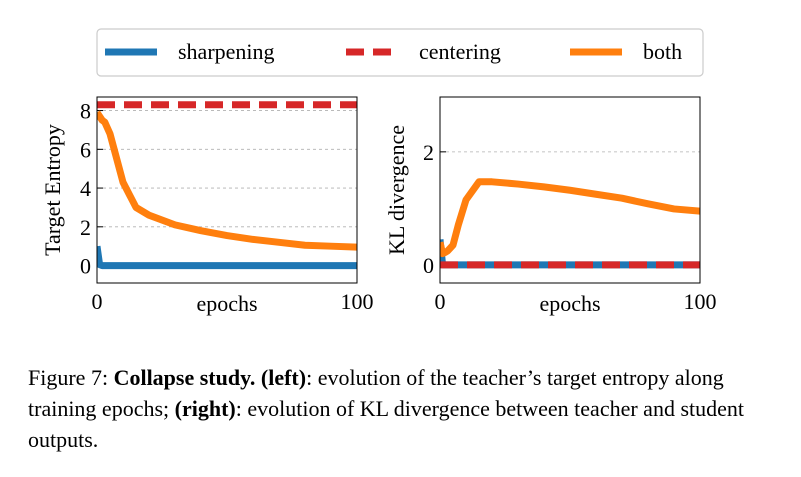 This screenshot has width=801, height=477. I want to click on y-tick-label: 4, so click(85, 188).